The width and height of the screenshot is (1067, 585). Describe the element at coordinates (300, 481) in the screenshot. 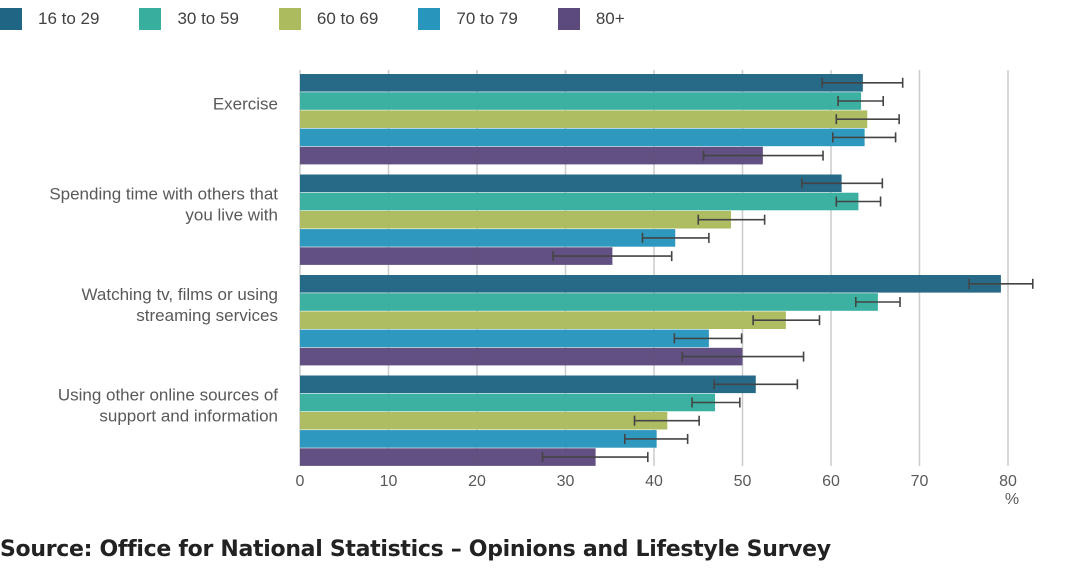

I see `x-tick-label: 0` at that location.